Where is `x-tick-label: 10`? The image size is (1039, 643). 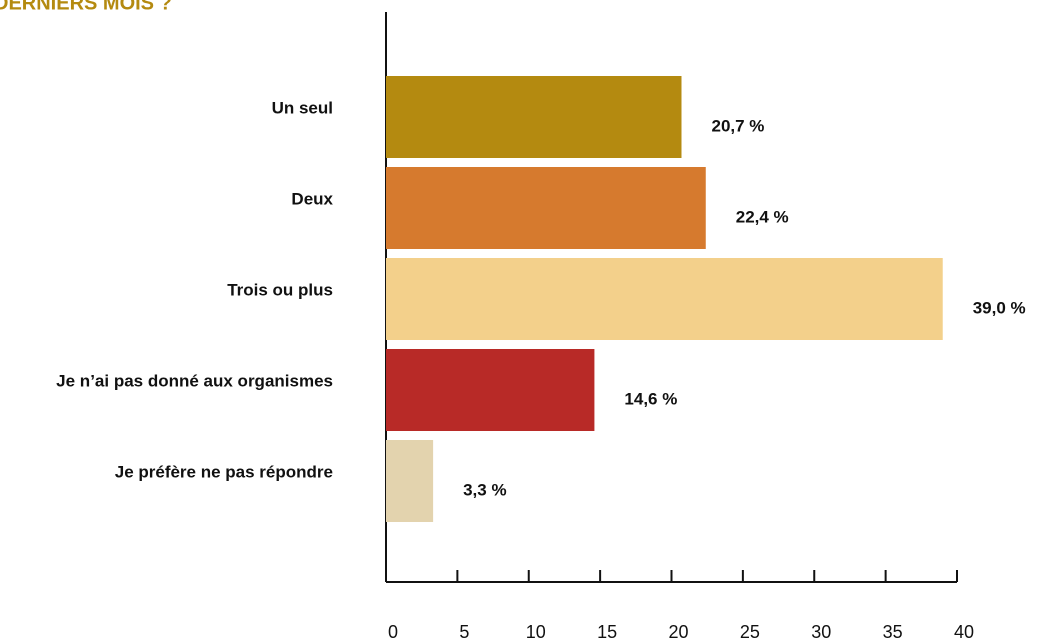
x-tick-label: 10 is located at coordinates (536, 632).